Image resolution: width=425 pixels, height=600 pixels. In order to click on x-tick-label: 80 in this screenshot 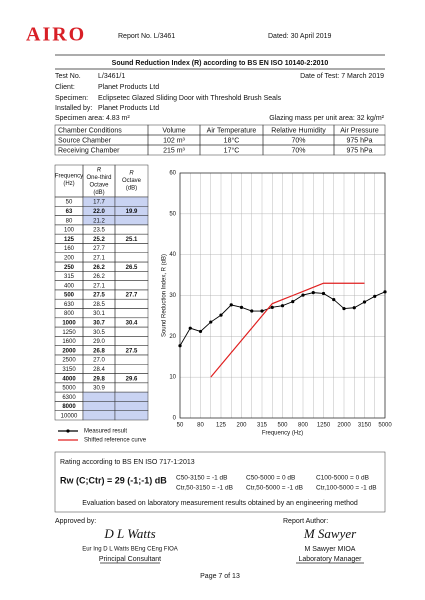, I will do `click(200, 426)`.